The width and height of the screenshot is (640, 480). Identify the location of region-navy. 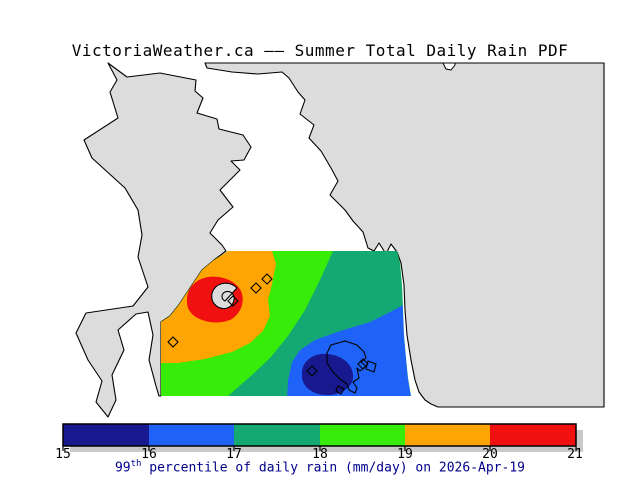
(328, 374).